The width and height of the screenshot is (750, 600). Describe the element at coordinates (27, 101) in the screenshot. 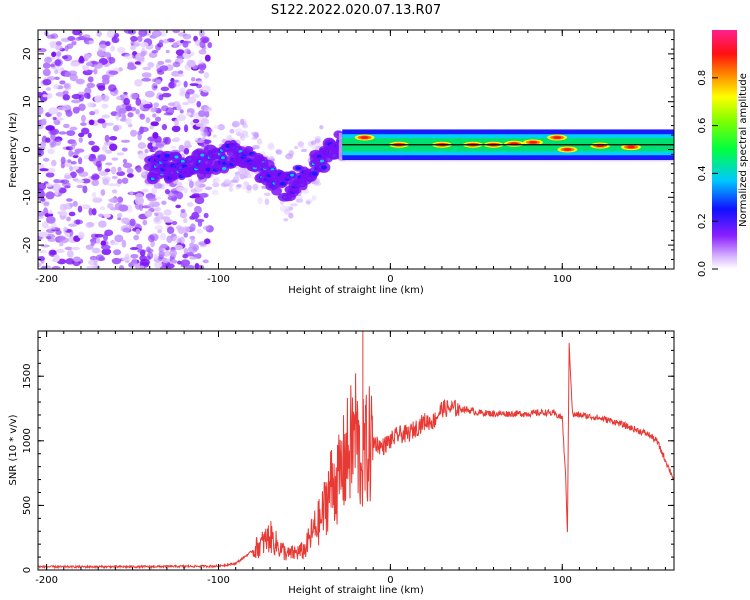

I see `spectrogram-ytick-label: 10` at that location.